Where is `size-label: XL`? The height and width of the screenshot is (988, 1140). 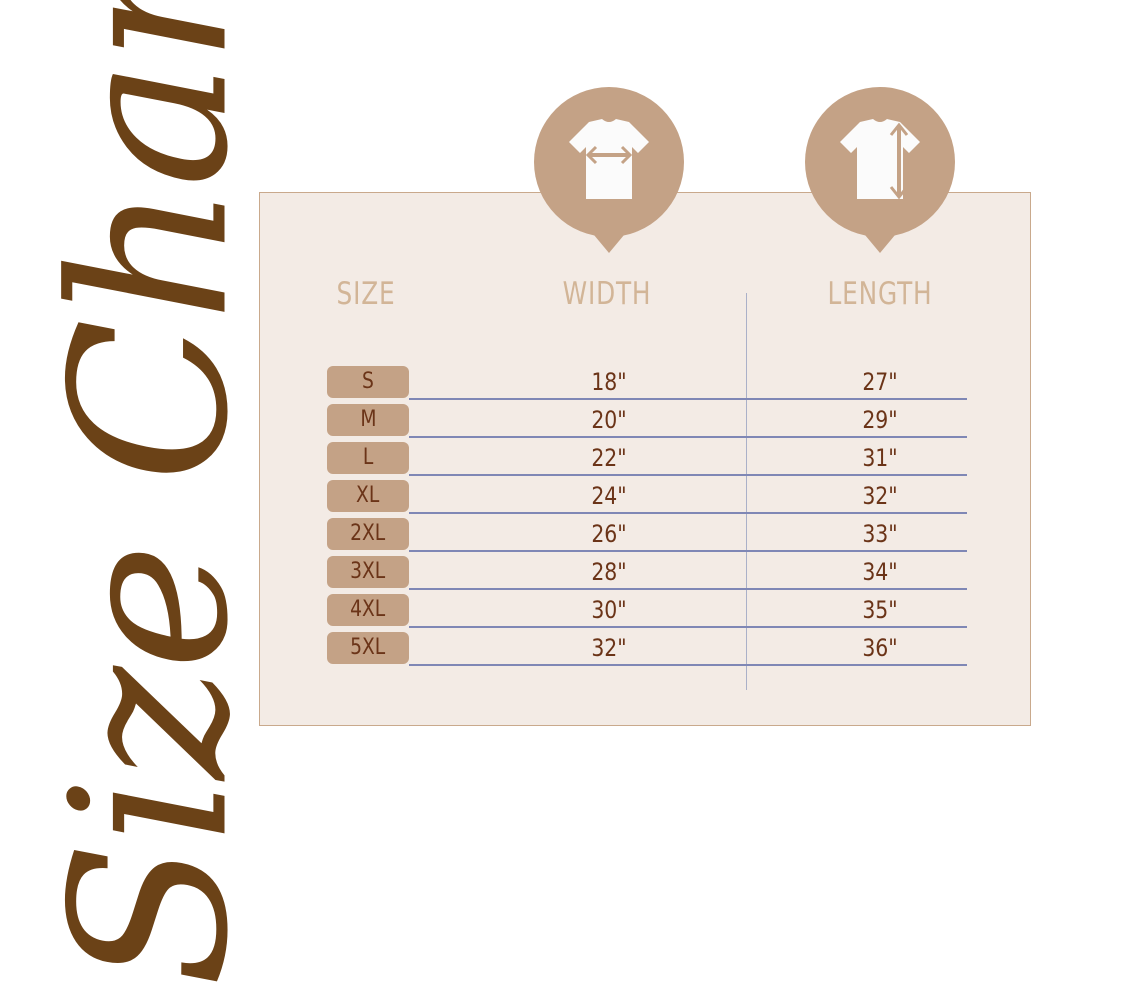 size-label: XL is located at coordinates (368, 495).